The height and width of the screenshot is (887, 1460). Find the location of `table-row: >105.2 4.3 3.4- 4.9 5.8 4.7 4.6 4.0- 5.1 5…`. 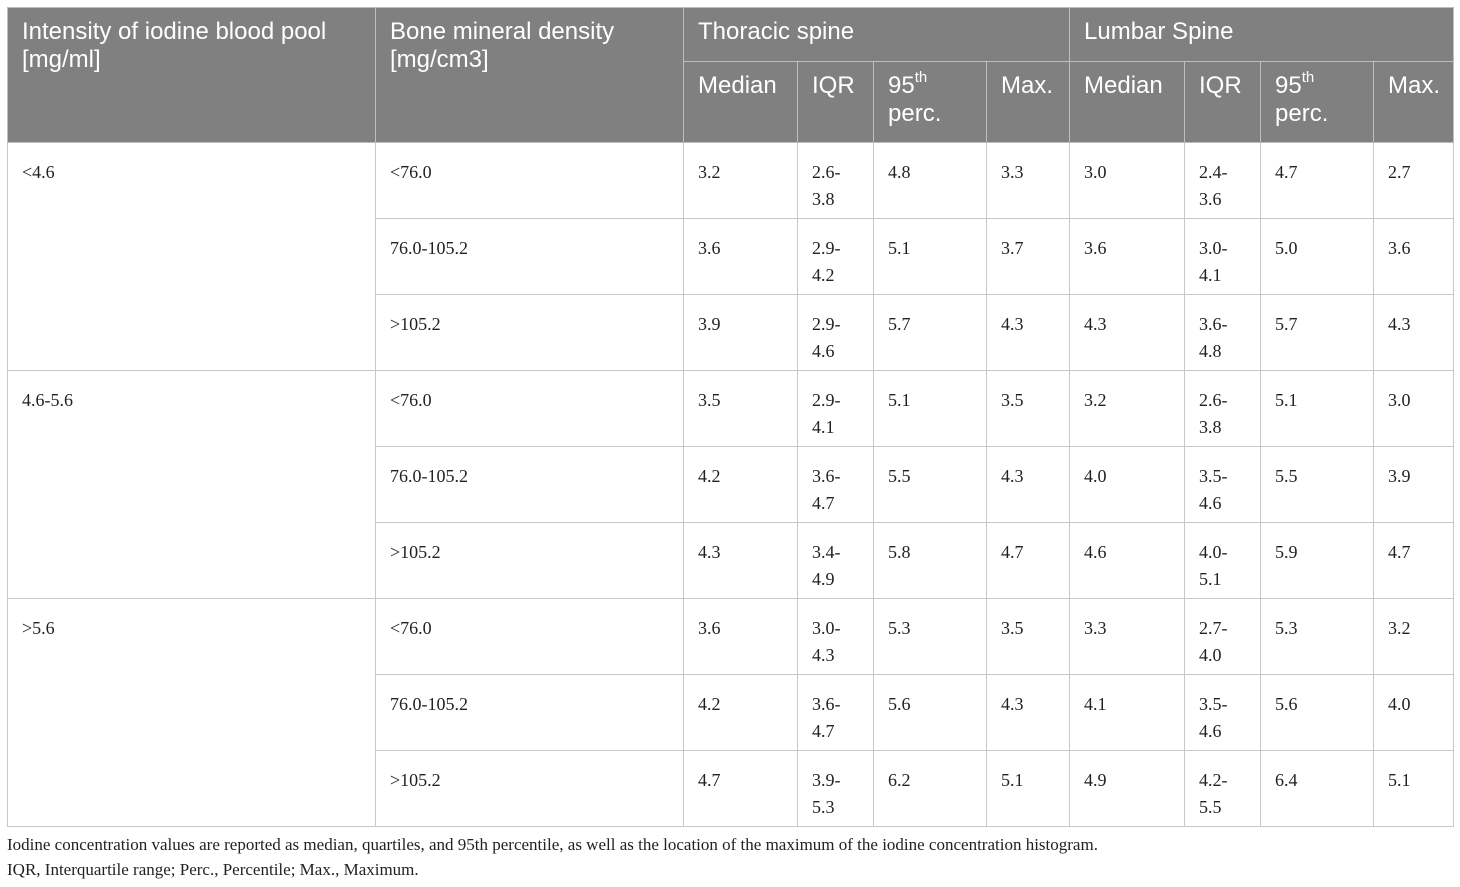

table-row: >105.2 4.3 3.4- 4.9 5.8 4.7 4.6 4.0- 5.1 5… is located at coordinates (731, 560).